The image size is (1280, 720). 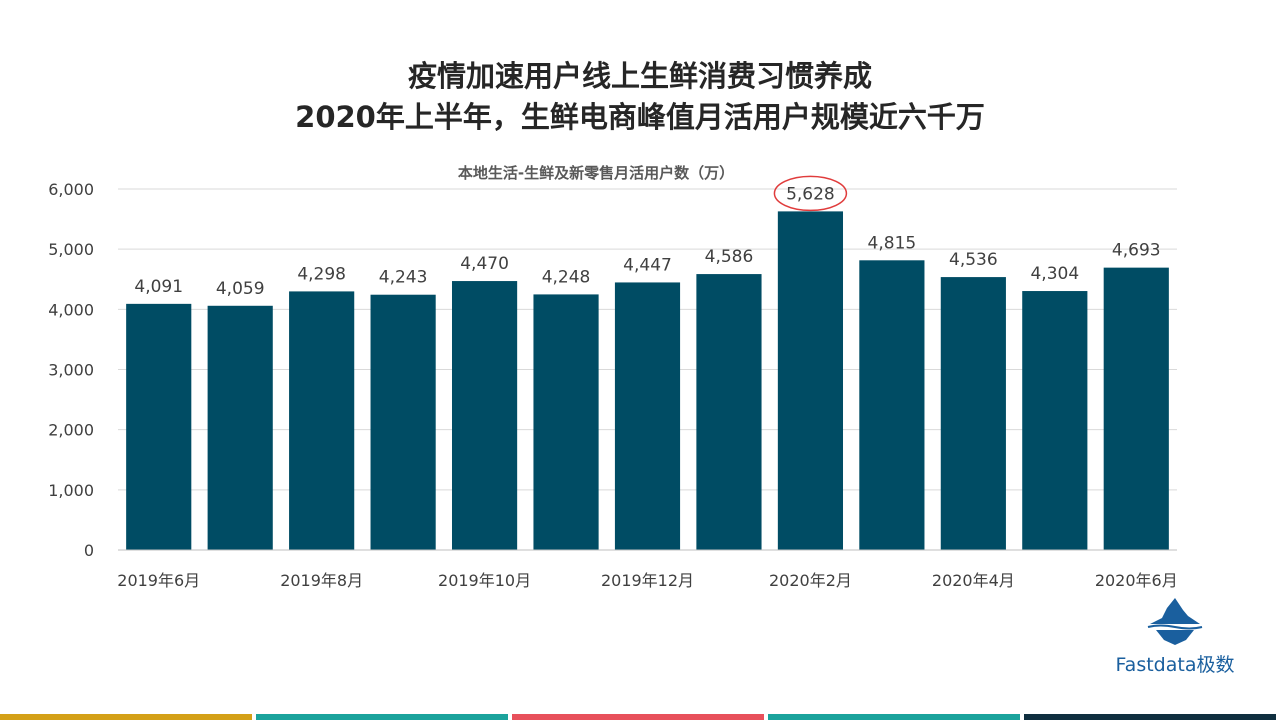 What do you see at coordinates (566, 277) in the screenshot?
I see `data-label: 4,248` at bounding box center [566, 277].